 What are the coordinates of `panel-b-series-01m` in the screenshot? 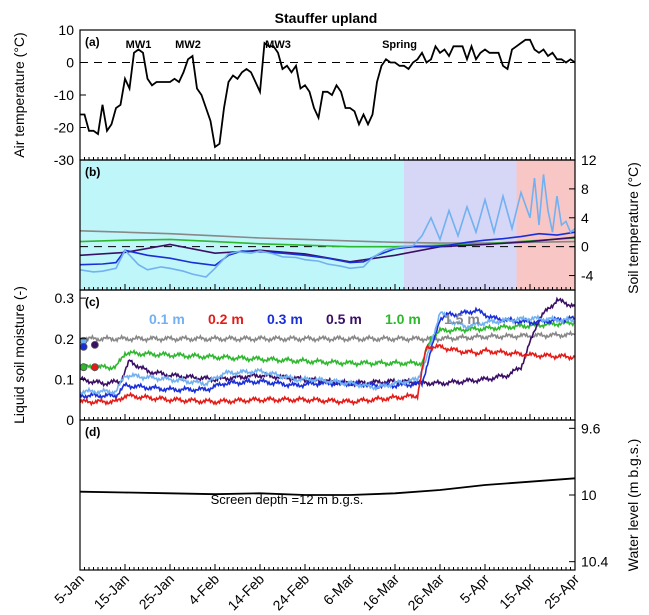 It's located at (327, 226).